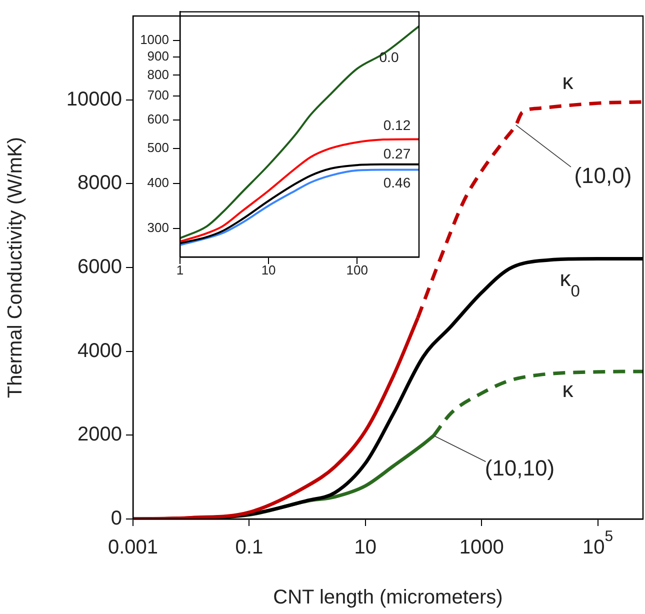 This screenshot has width=645, height=614. Describe the element at coordinates (100, 351) in the screenshot. I see `y-tick-label: 4000` at that location.